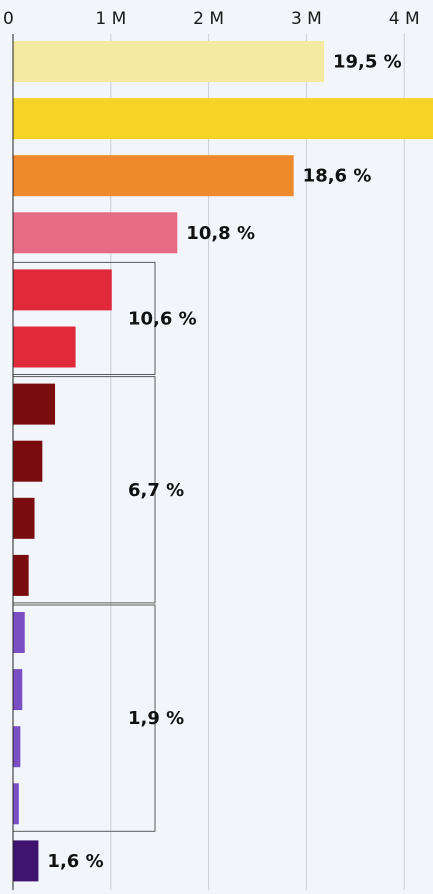  I want to click on bar-value-label: 1,6 %, so click(75, 861).